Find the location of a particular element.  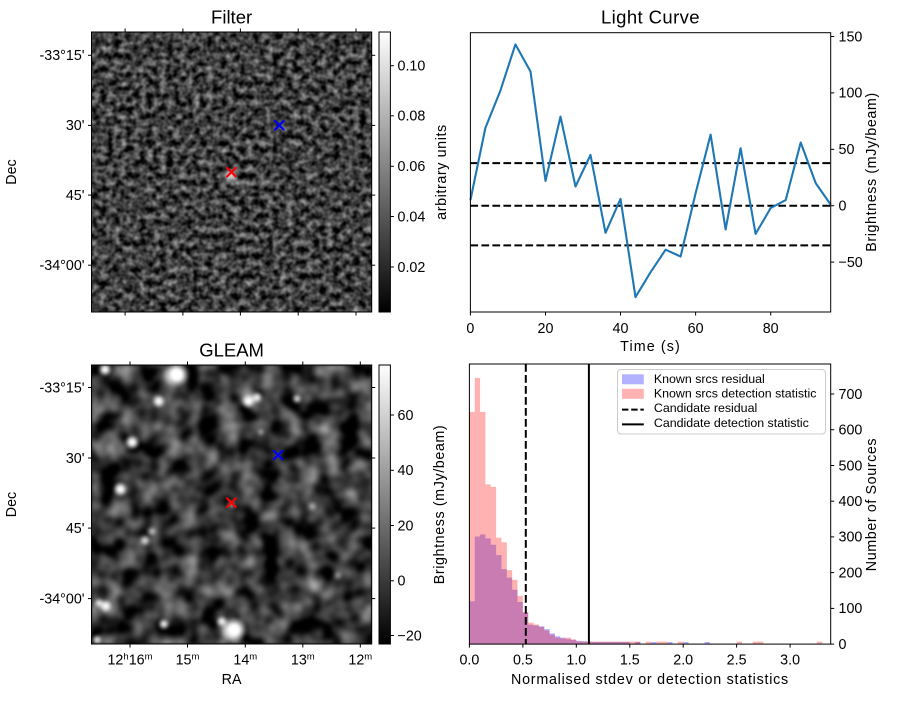

svg-text: 2.0 is located at coordinates (683, 661).